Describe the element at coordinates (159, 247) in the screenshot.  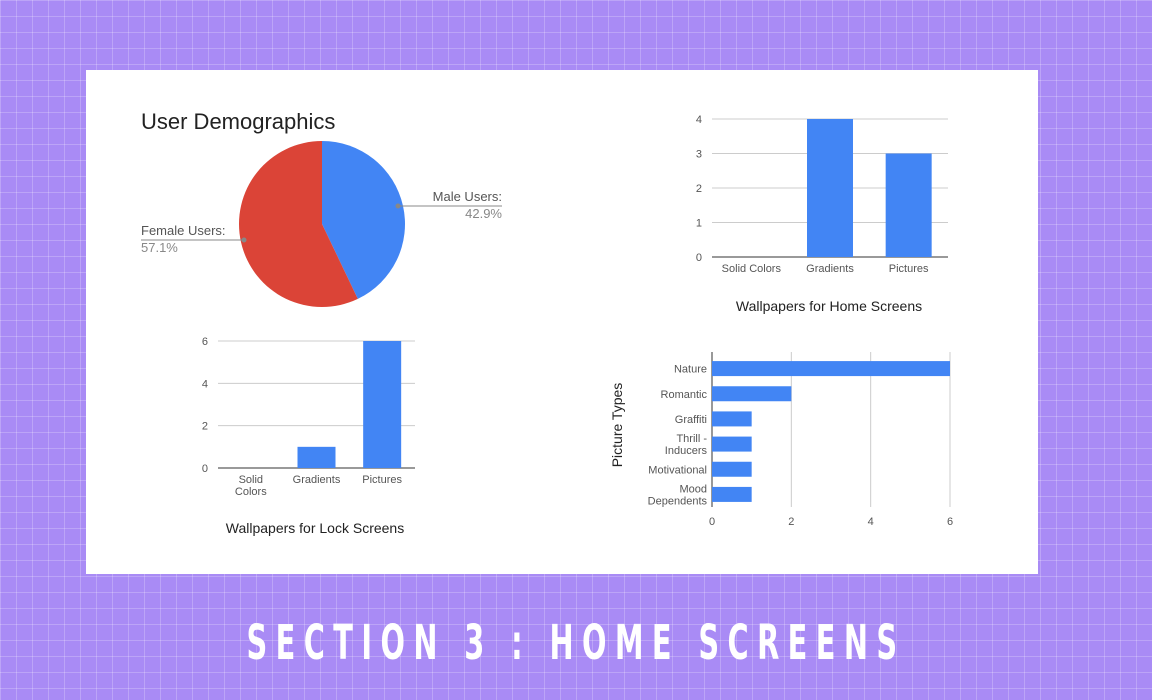
I see `pie-slice-value: 57.1%` at that location.